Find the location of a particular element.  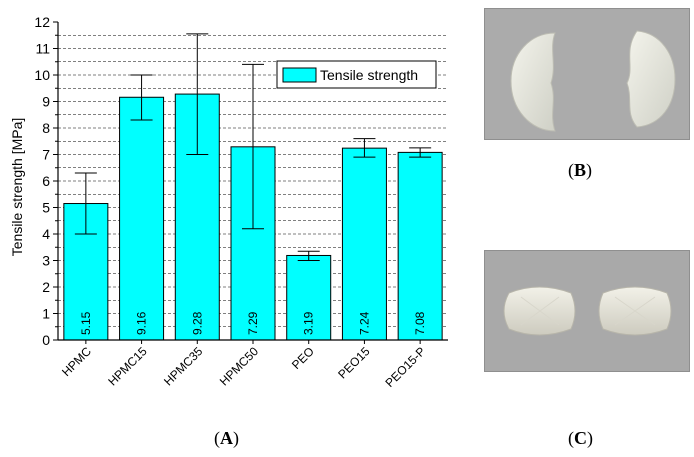

value-label: 9.28 is located at coordinates (197, 323).